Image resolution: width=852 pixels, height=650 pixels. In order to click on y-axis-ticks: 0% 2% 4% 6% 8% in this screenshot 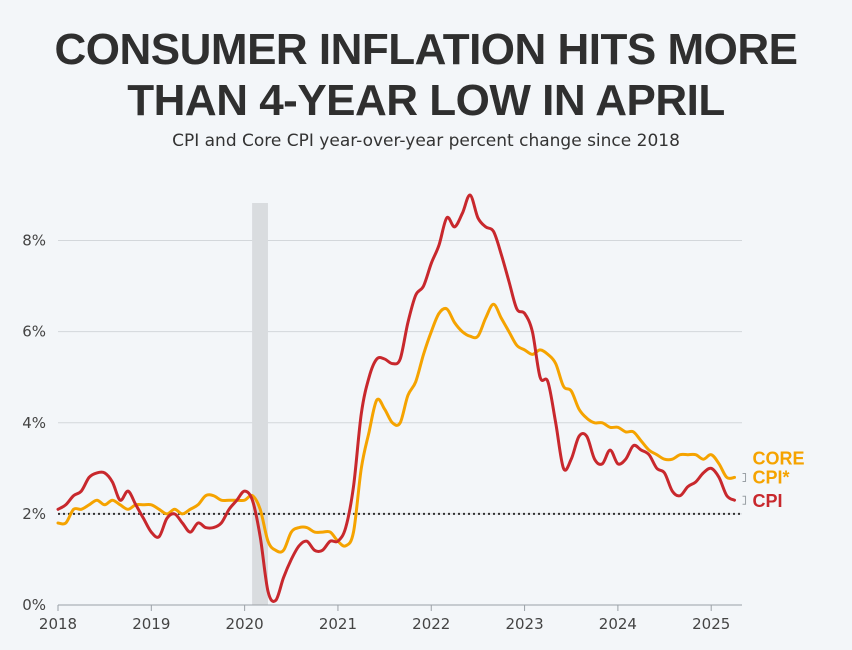, I will do `click(34, 423)`.